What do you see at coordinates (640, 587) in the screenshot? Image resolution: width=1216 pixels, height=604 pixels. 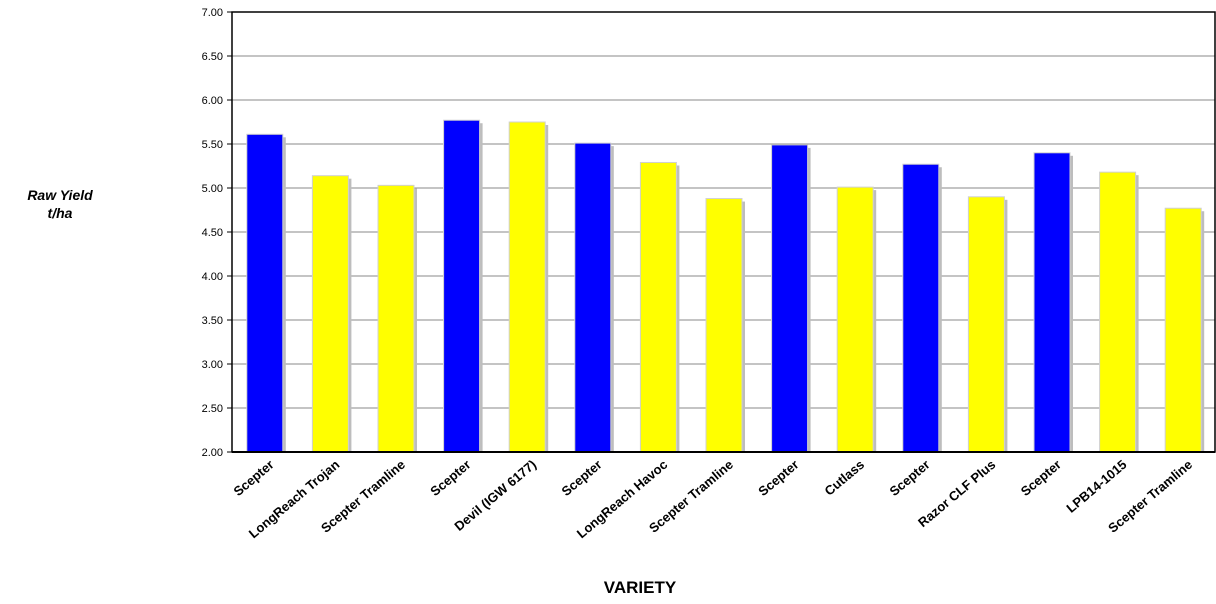 I see `x-axis-title: VARIETY` at bounding box center [640, 587].